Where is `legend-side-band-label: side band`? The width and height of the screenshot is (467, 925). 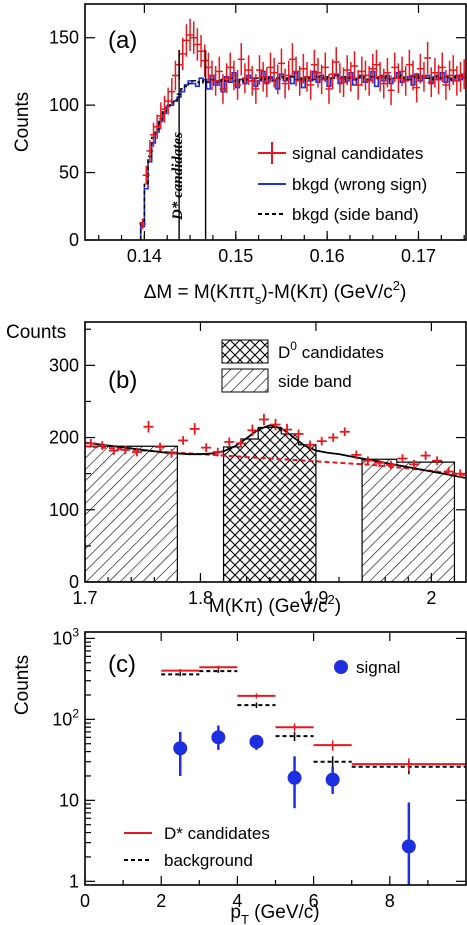 legend-side-band-label: side band is located at coordinates (315, 381).